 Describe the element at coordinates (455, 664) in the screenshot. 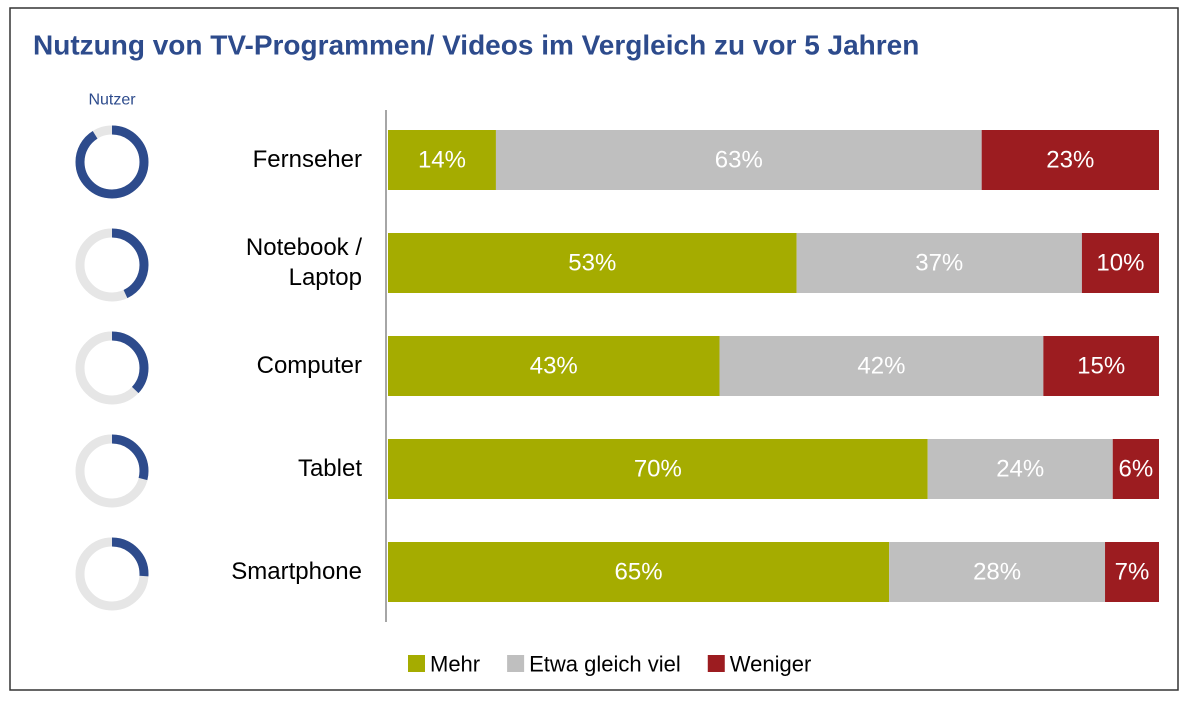

I see `legend-label: Mehr` at that location.